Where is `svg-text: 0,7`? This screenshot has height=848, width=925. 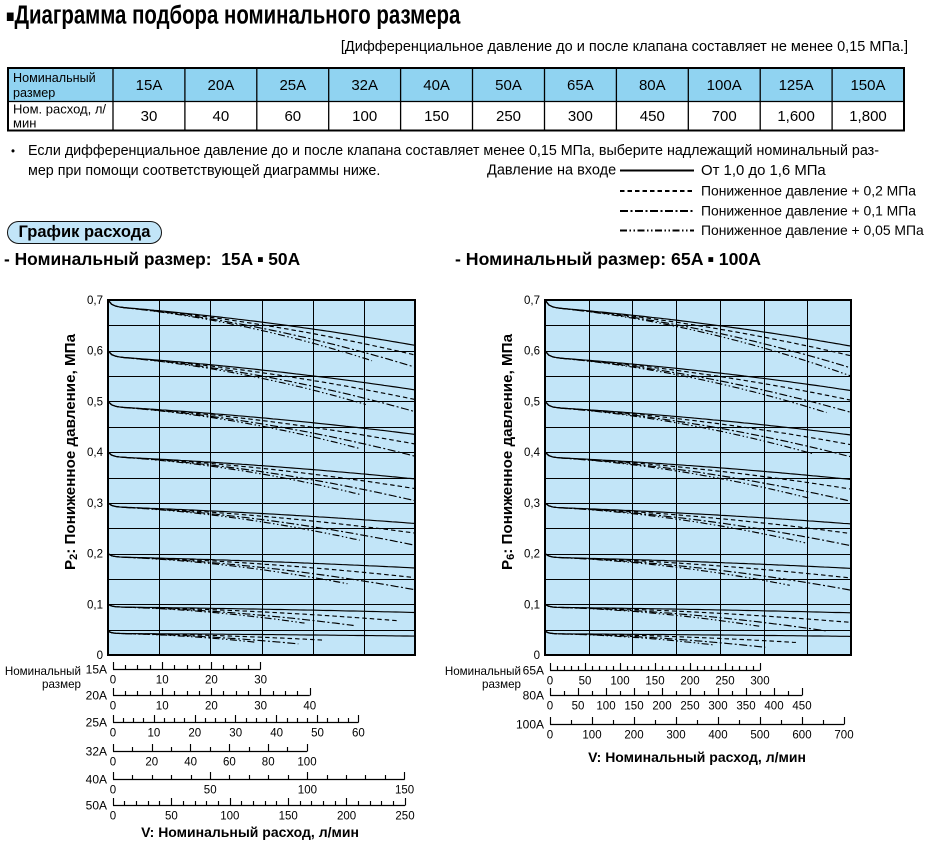 svg-text: 0,7 is located at coordinates (532, 301).